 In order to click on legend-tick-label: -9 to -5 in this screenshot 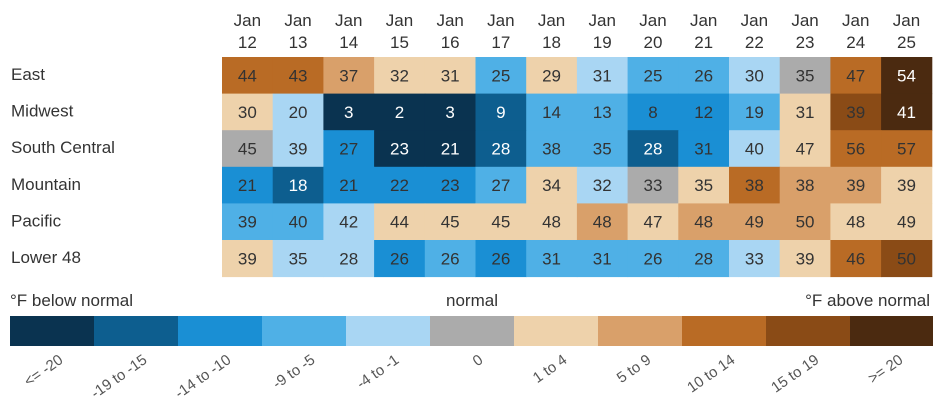, I will do `click(294, 371)`.